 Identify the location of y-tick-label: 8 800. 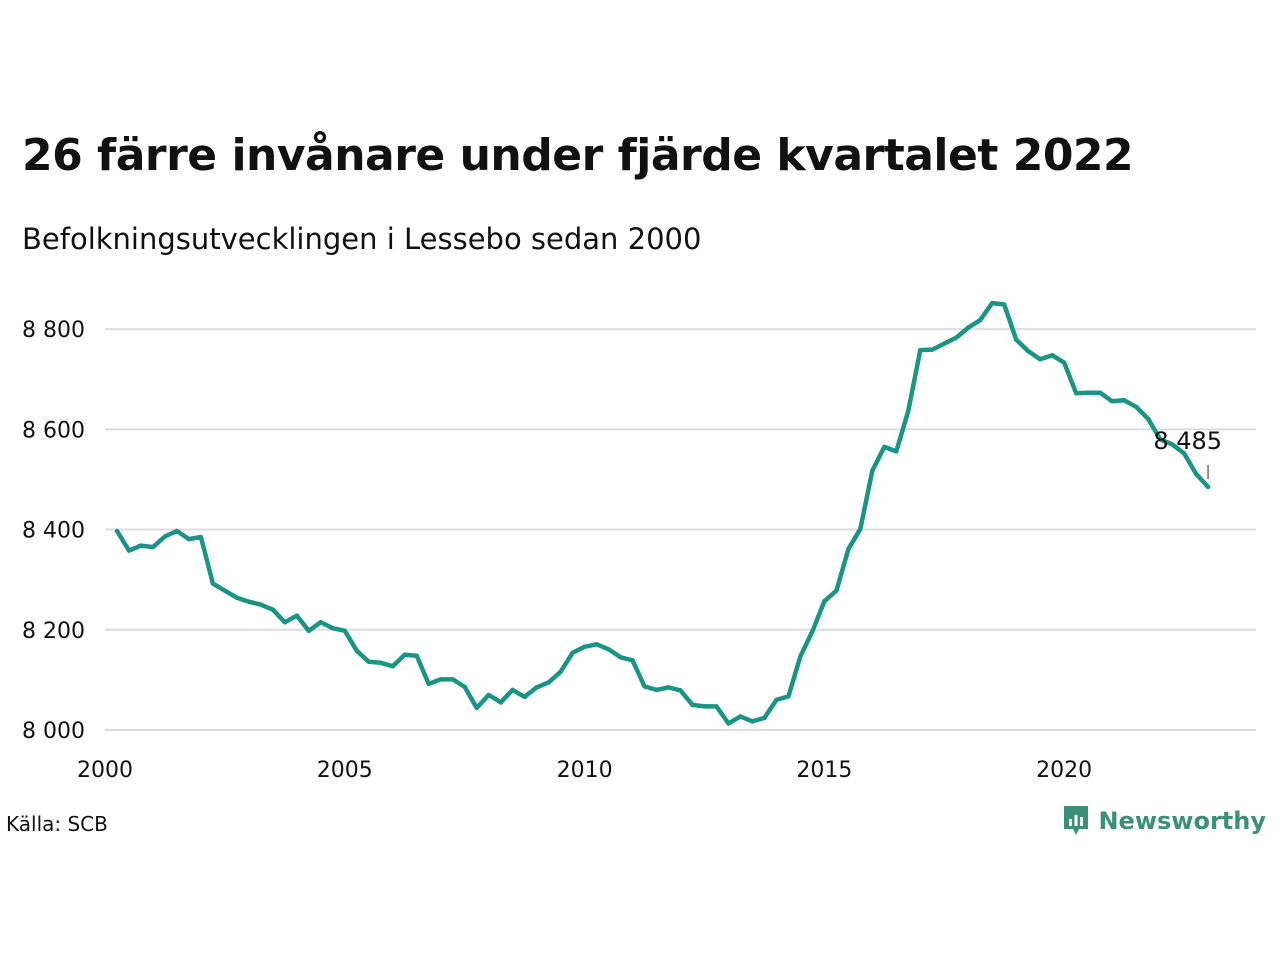
(53, 330).